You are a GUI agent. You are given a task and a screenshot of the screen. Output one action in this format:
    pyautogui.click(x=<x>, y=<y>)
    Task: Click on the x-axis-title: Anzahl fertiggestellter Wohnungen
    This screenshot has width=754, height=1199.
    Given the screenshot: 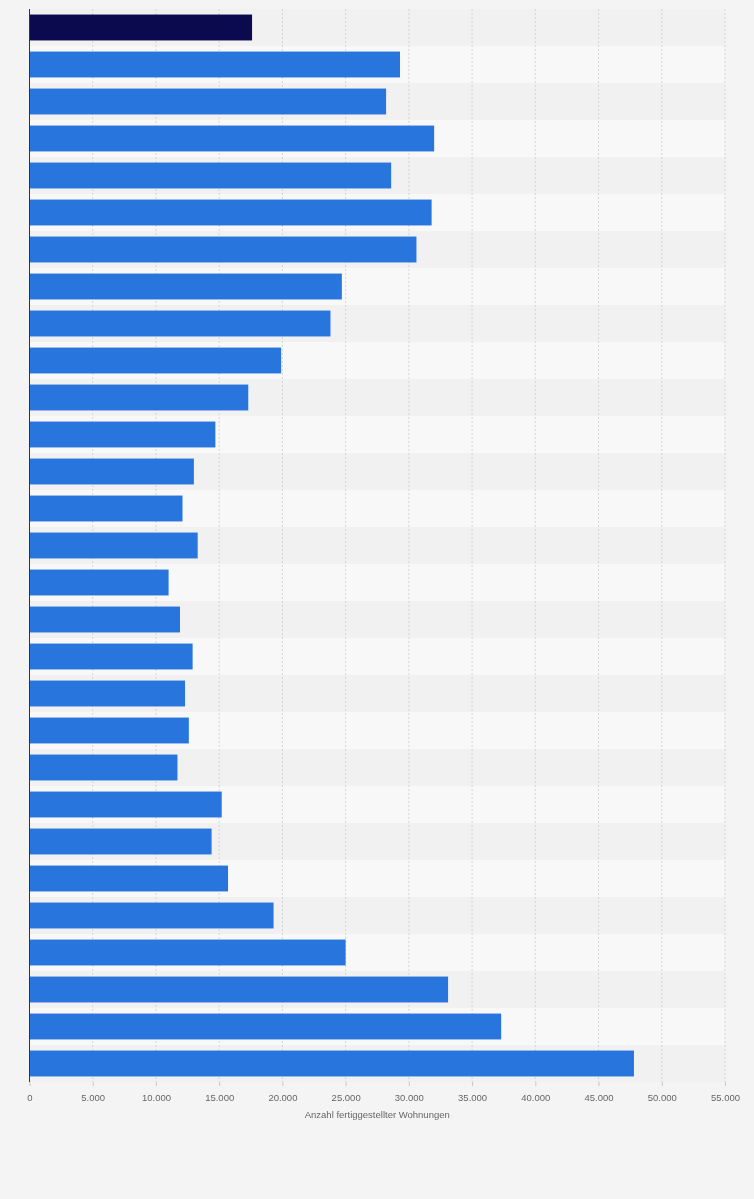 What is the action you would take?
    pyautogui.click(x=377, y=1114)
    